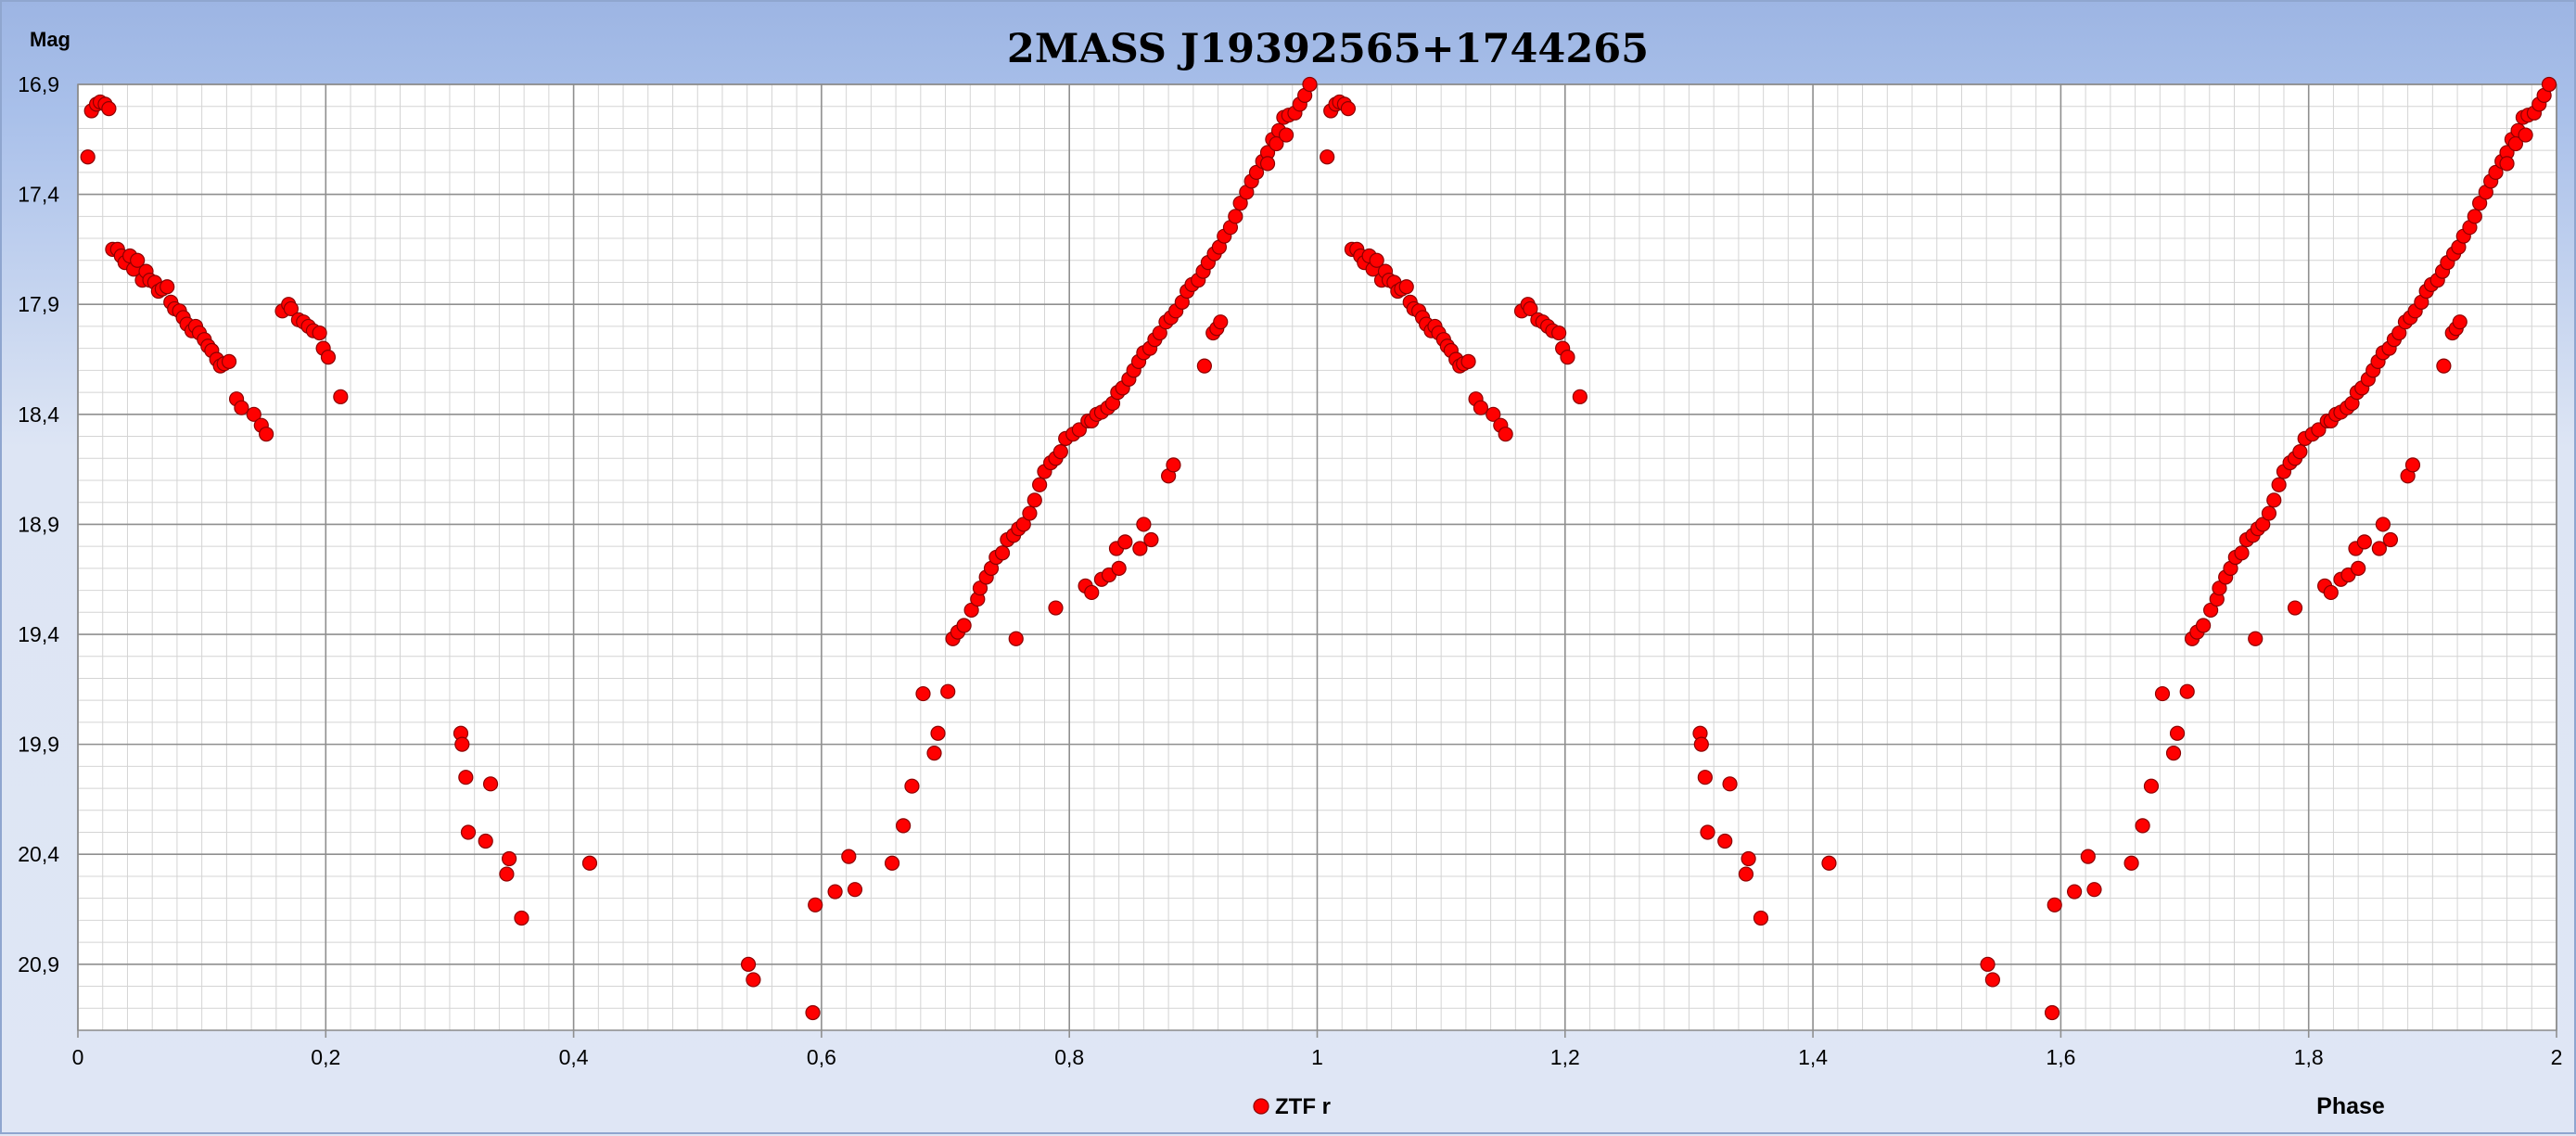 The height and width of the screenshot is (1136, 2576). I want to click on x-tick-label: 0,6, so click(821, 1057).